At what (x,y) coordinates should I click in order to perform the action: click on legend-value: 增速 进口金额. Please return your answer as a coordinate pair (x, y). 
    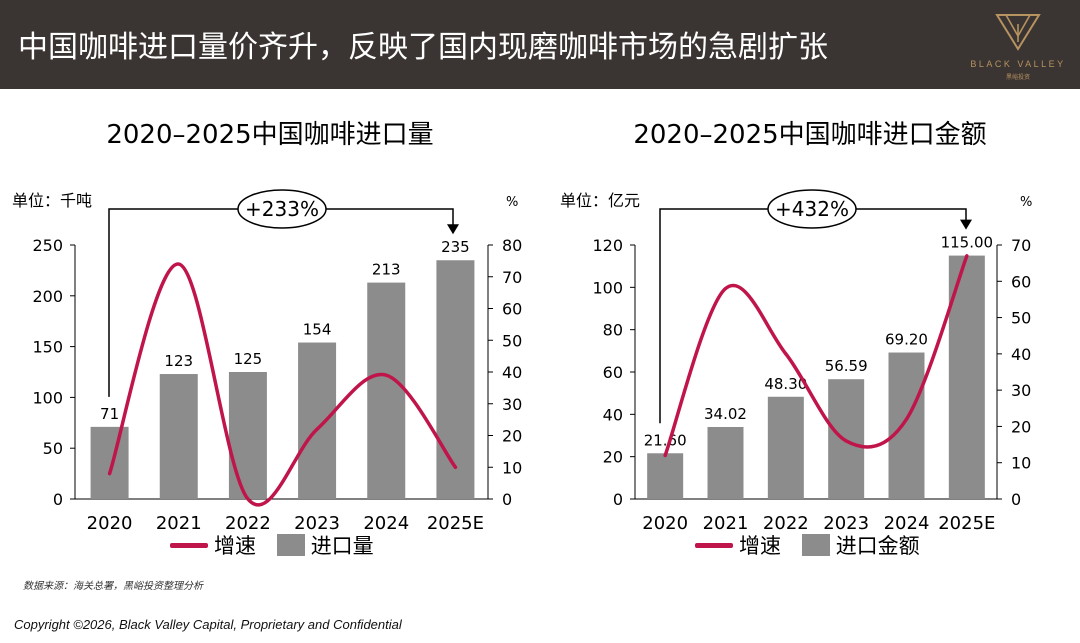
    Looking at the image, I should click on (814, 544).